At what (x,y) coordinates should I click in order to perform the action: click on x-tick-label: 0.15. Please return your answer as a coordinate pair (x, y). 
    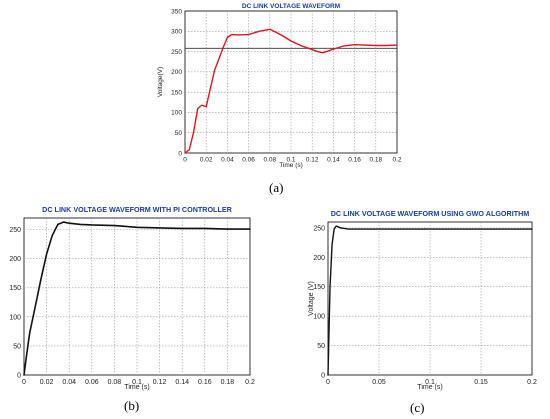
    Looking at the image, I should click on (481, 382).